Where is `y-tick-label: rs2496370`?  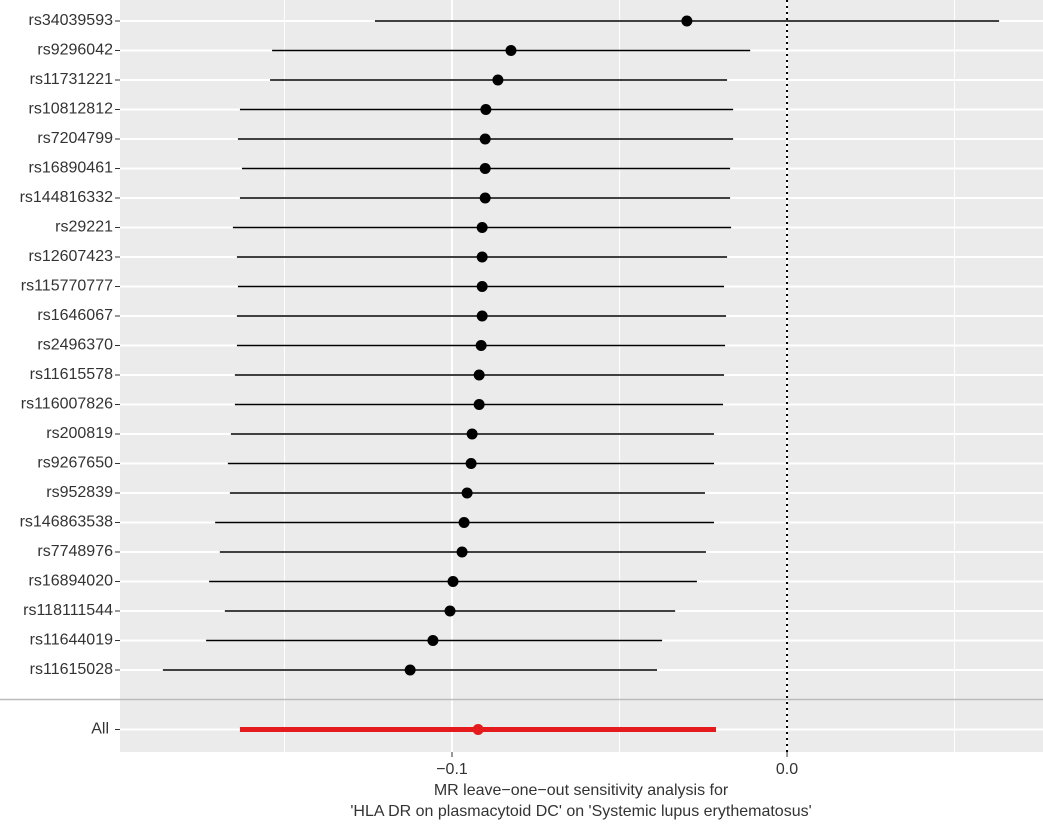 y-tick-label: rs2496370 is located at coordinates (75, 345).